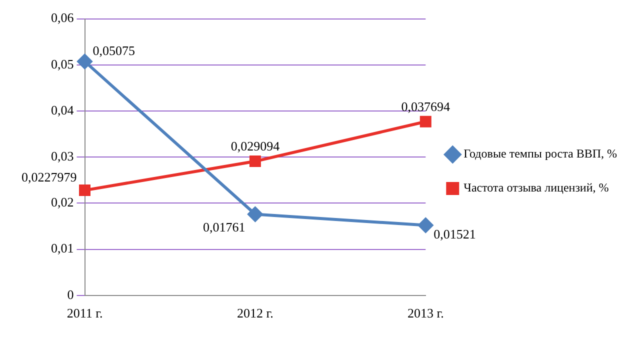  I want to click on data-label: 0,029094, so click(255, 146).